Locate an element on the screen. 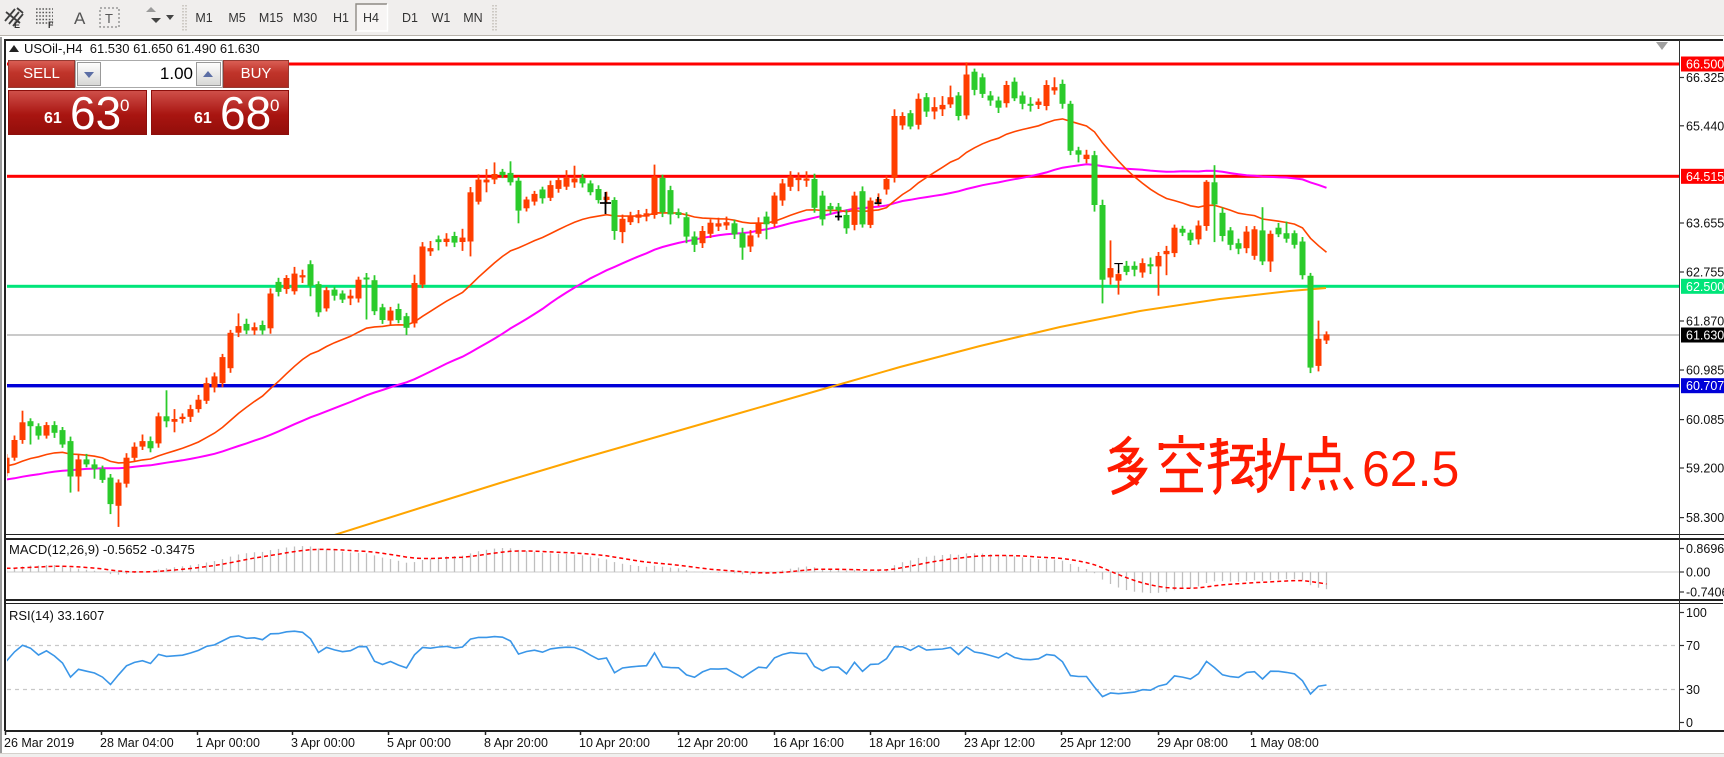 This screenshot has height=757, width=1724. svg-text: W1 is located at coordinates (441, 18).